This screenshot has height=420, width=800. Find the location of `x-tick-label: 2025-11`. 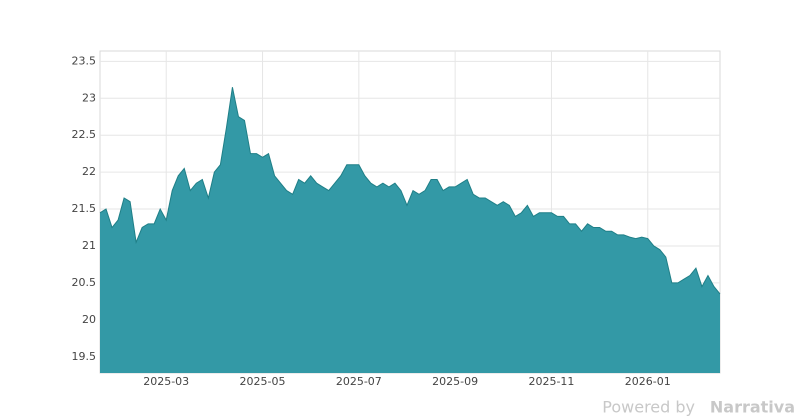

x-tick-label: 2025-11 is located at coordinates (551, 381).